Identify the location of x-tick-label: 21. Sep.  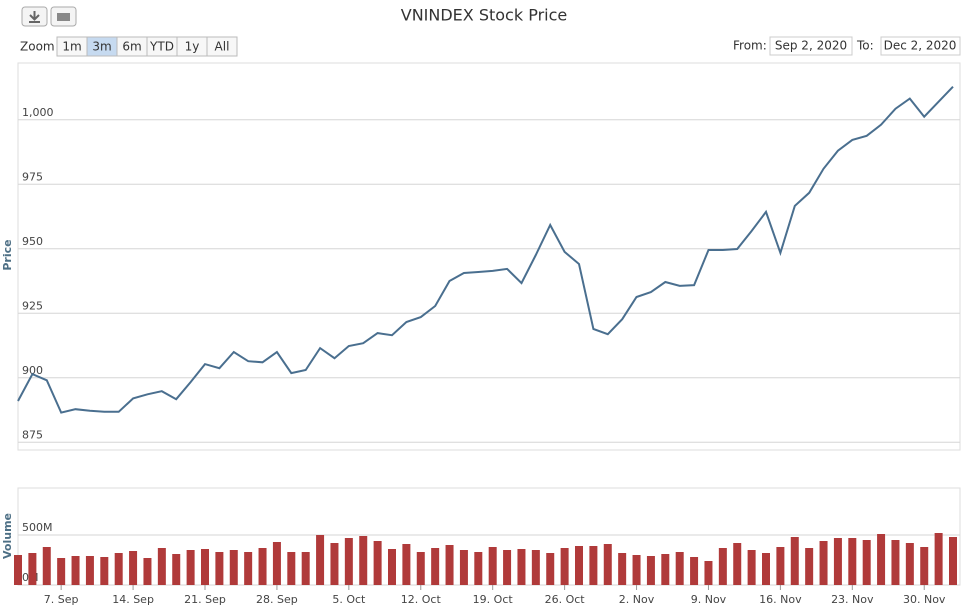
(205, 599).